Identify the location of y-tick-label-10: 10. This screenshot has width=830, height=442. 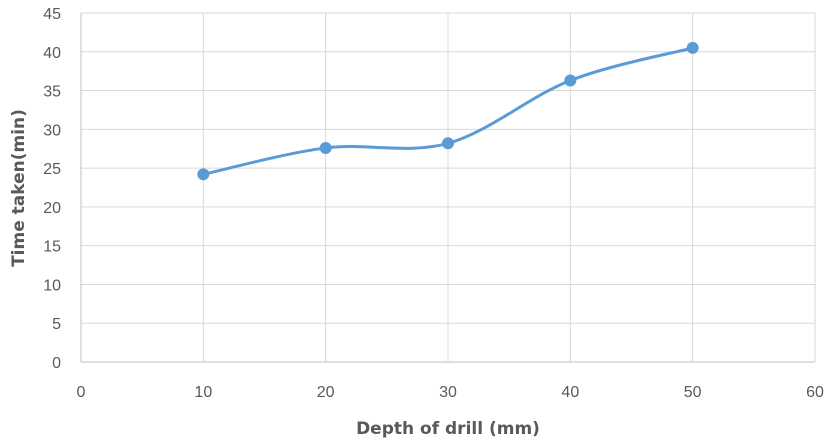
(52, 285).